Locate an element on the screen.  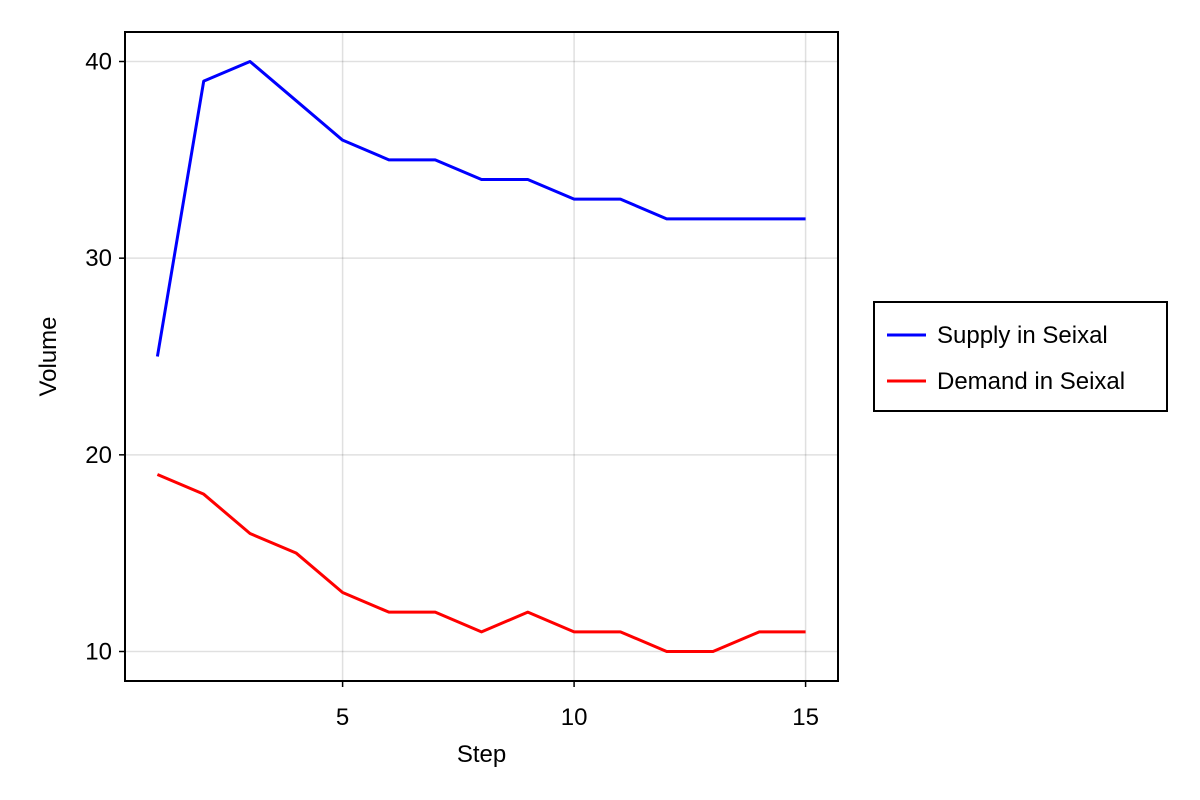
y-tick-label: 30 is located at coordinates (98, 258).